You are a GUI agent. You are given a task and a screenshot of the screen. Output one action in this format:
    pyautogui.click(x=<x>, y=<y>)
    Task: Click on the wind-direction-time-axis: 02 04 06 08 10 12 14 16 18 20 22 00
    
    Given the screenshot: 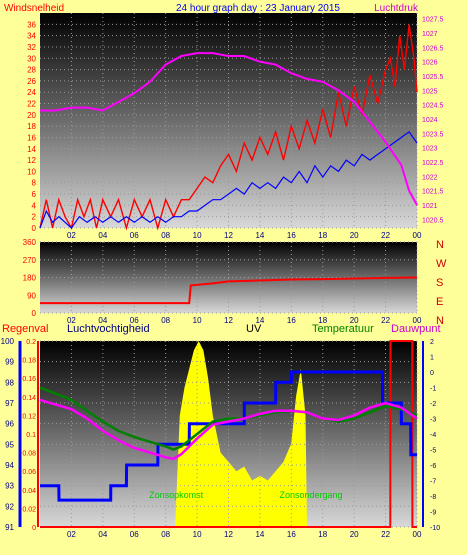 What is the action you would take?
    pyautogui.click(x=244, y=320)
    